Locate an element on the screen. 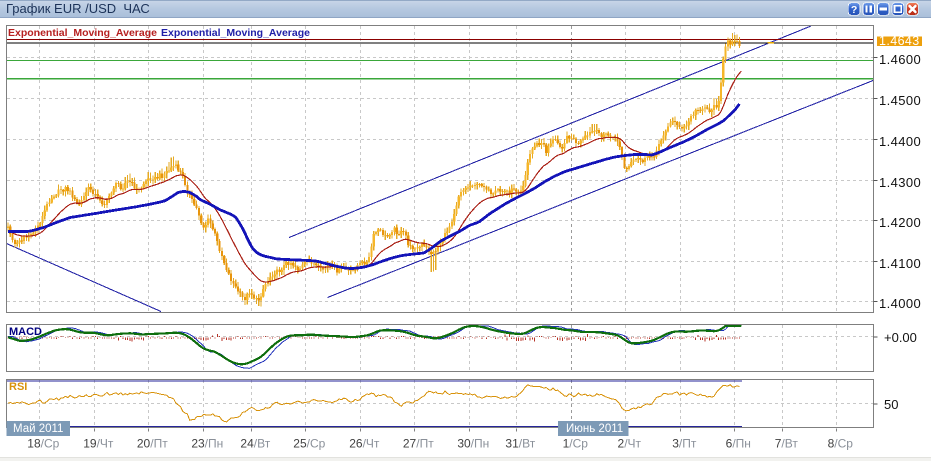  svg-text: 7/Вт is located at coordinates (787, 444).